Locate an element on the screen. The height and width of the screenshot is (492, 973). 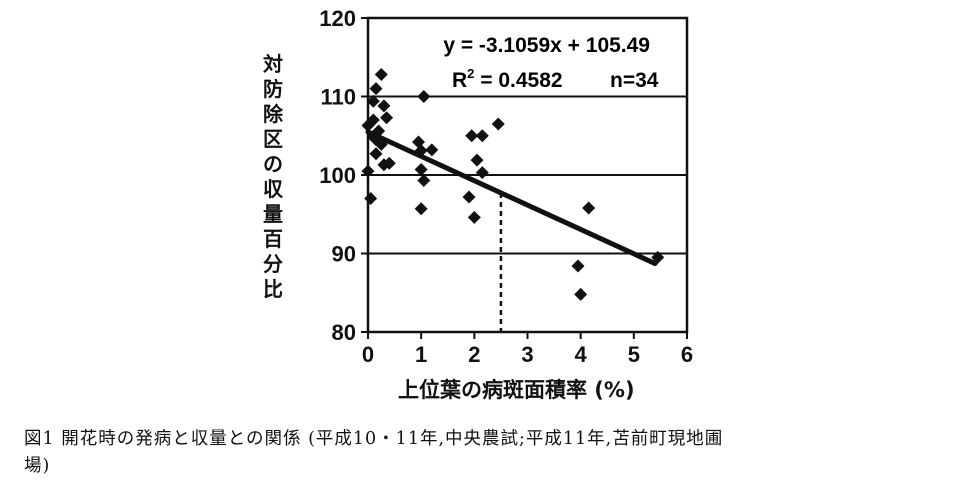
r-squared: R2 = 0.4582 is located at coordinates (507, 79).